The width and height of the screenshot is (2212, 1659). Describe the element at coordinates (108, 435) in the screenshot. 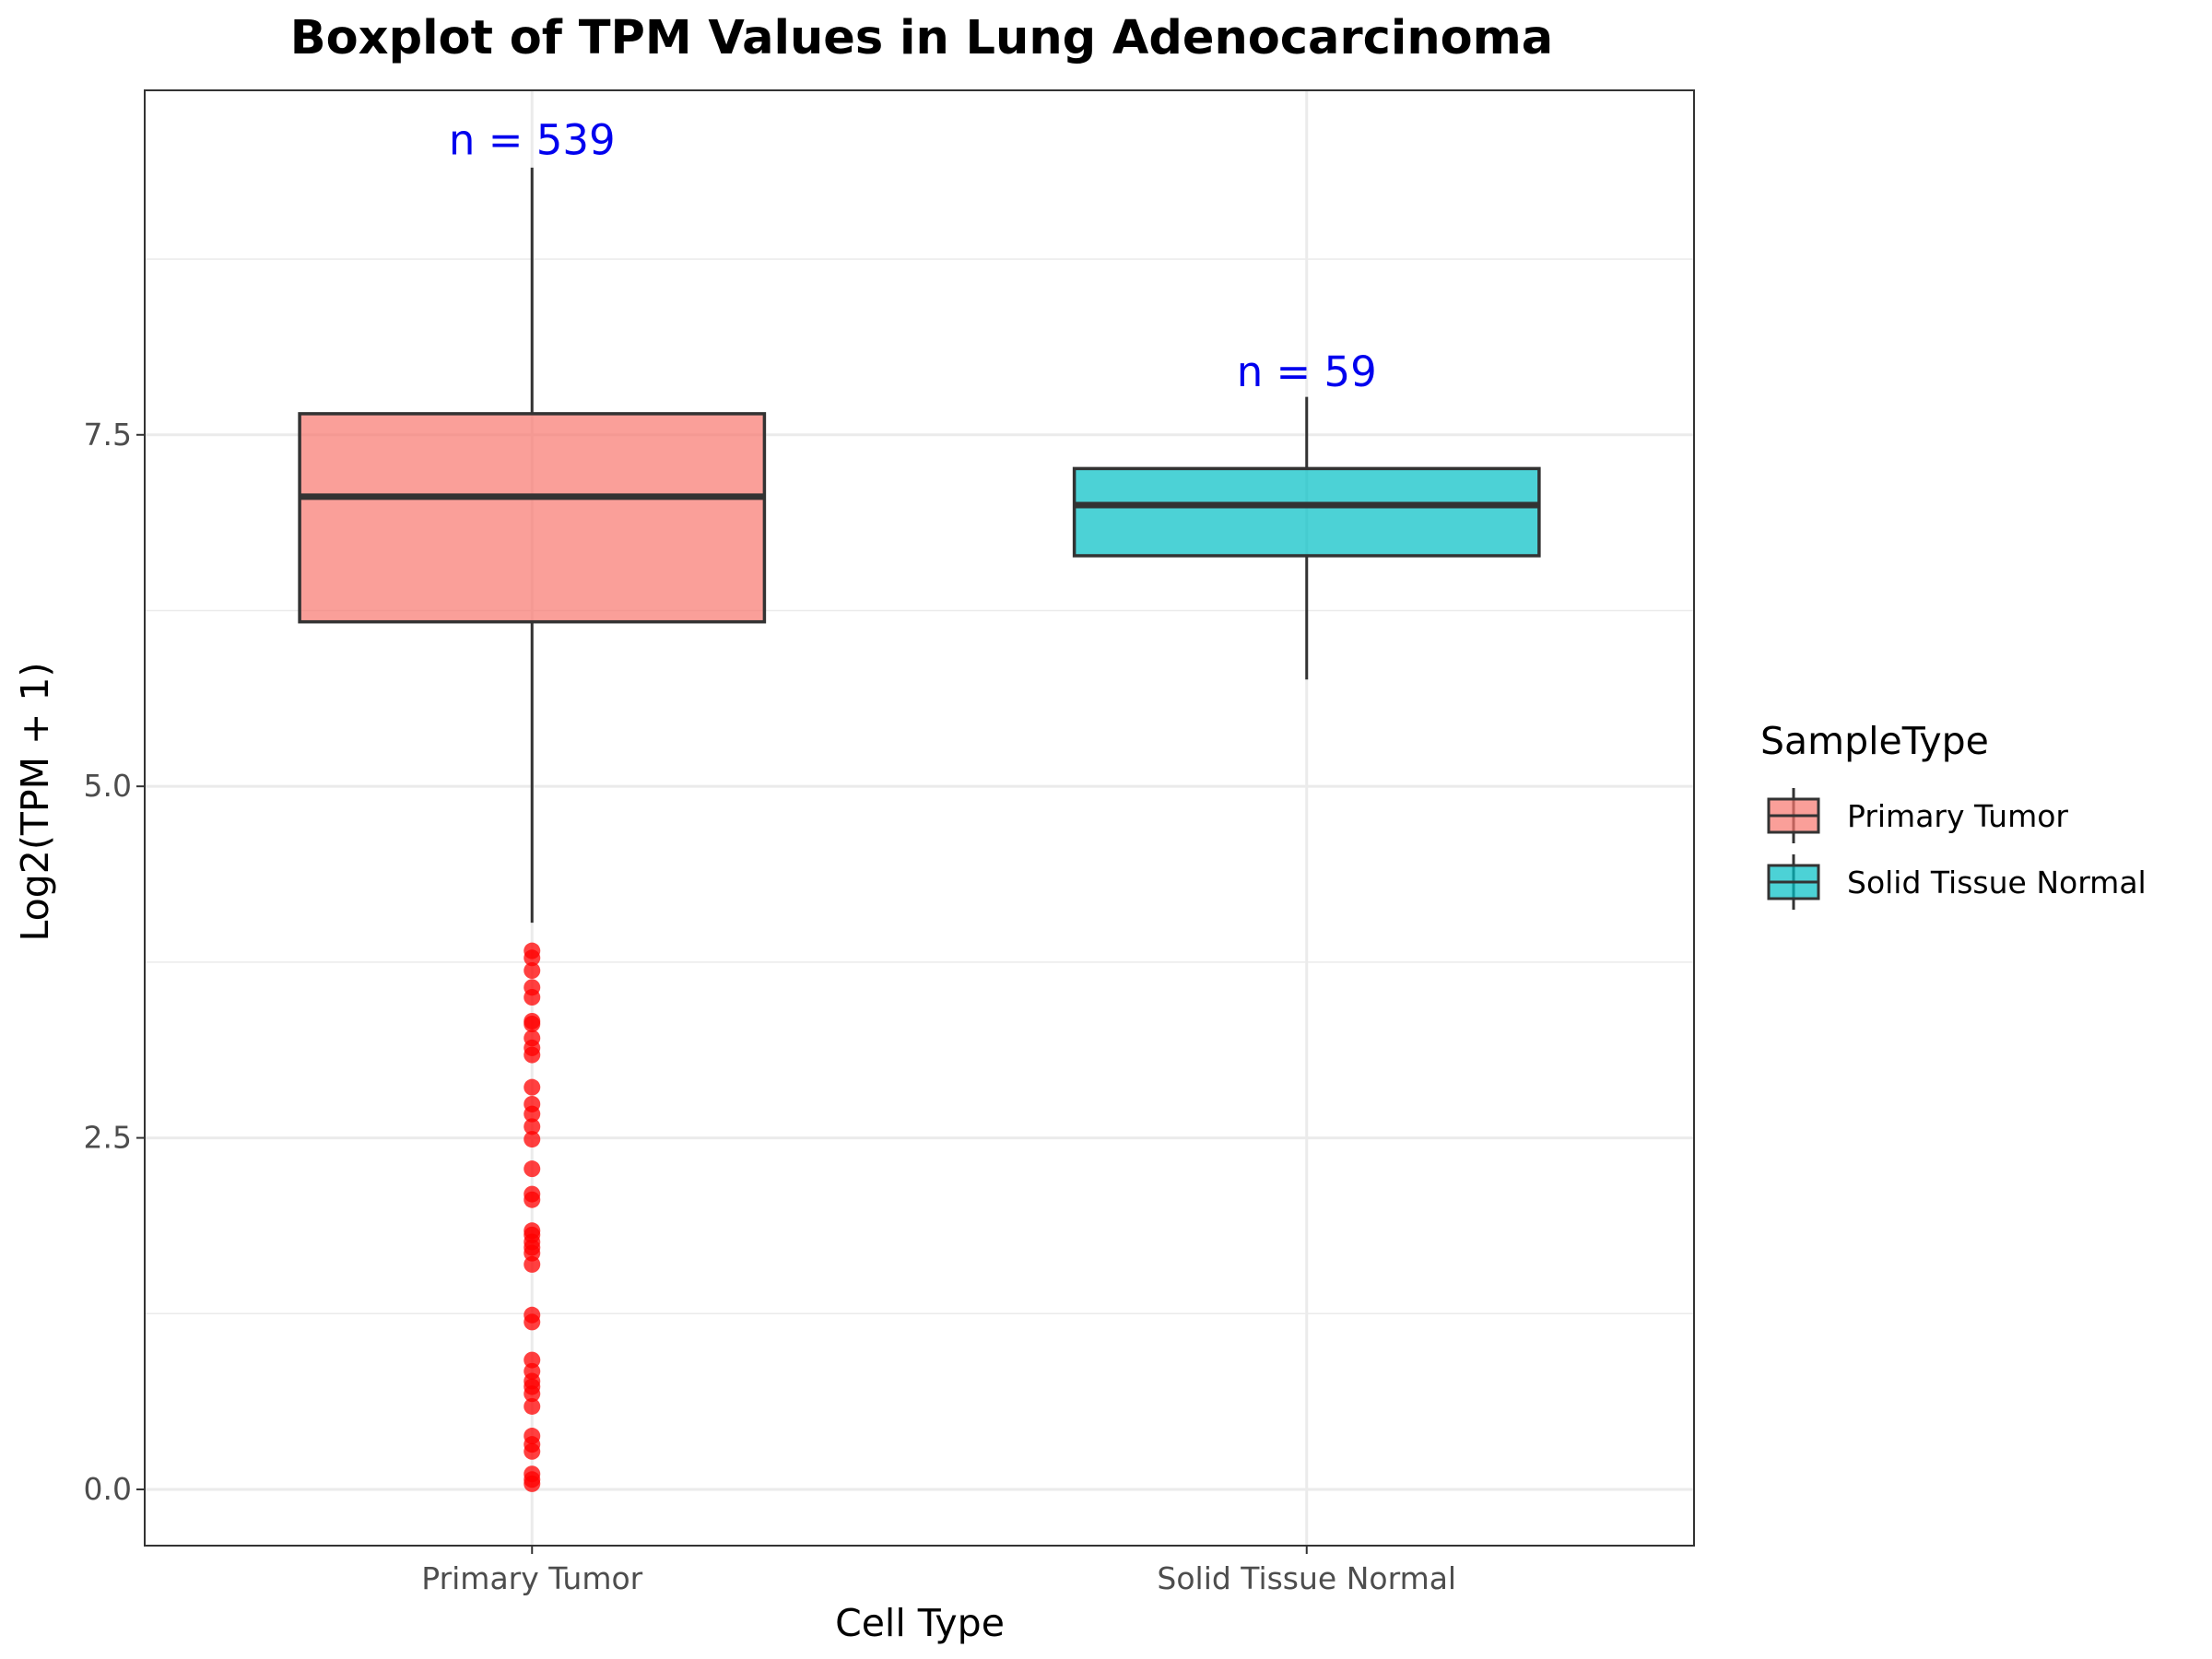

I see `y-tick-label: 7.5` at that location.